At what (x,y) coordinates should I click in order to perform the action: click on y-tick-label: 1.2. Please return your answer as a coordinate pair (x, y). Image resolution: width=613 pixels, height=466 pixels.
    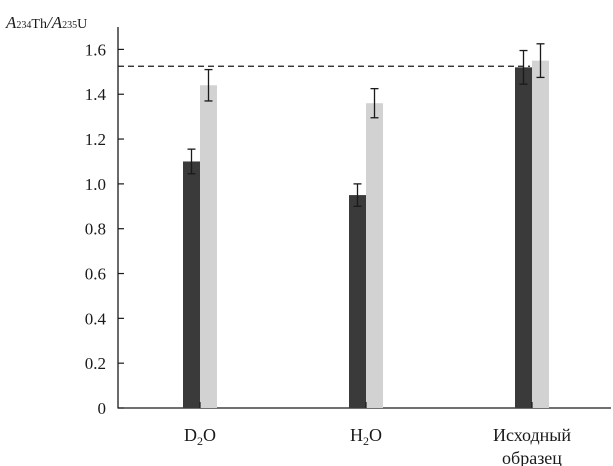
    Looking at the image, I should click on (95, 139).